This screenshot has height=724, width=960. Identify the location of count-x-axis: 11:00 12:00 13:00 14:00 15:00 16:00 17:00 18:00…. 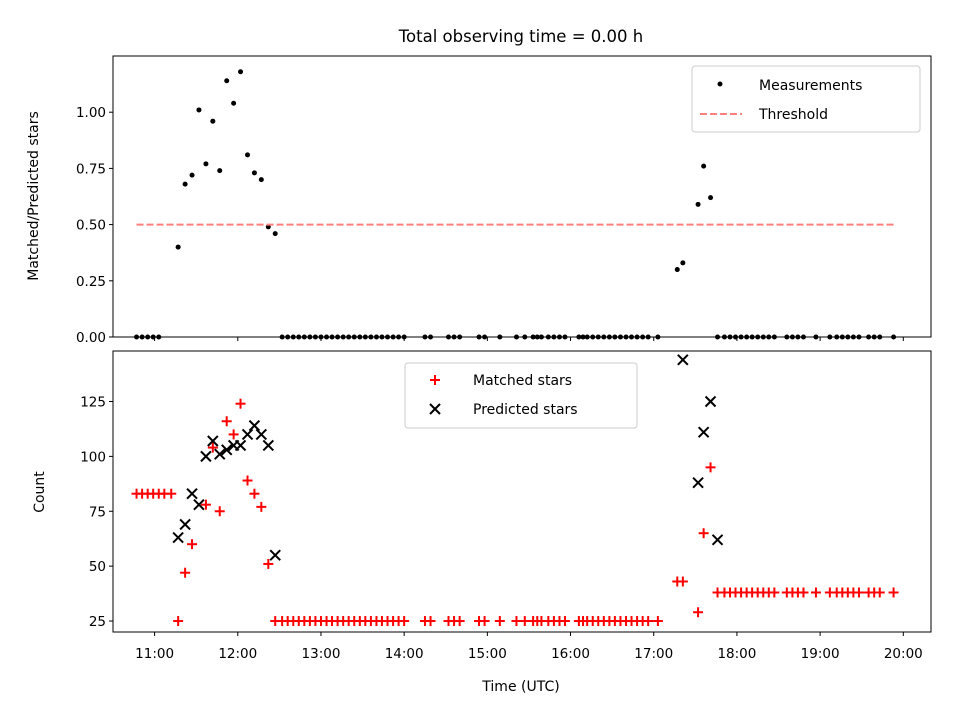
(529, 647).